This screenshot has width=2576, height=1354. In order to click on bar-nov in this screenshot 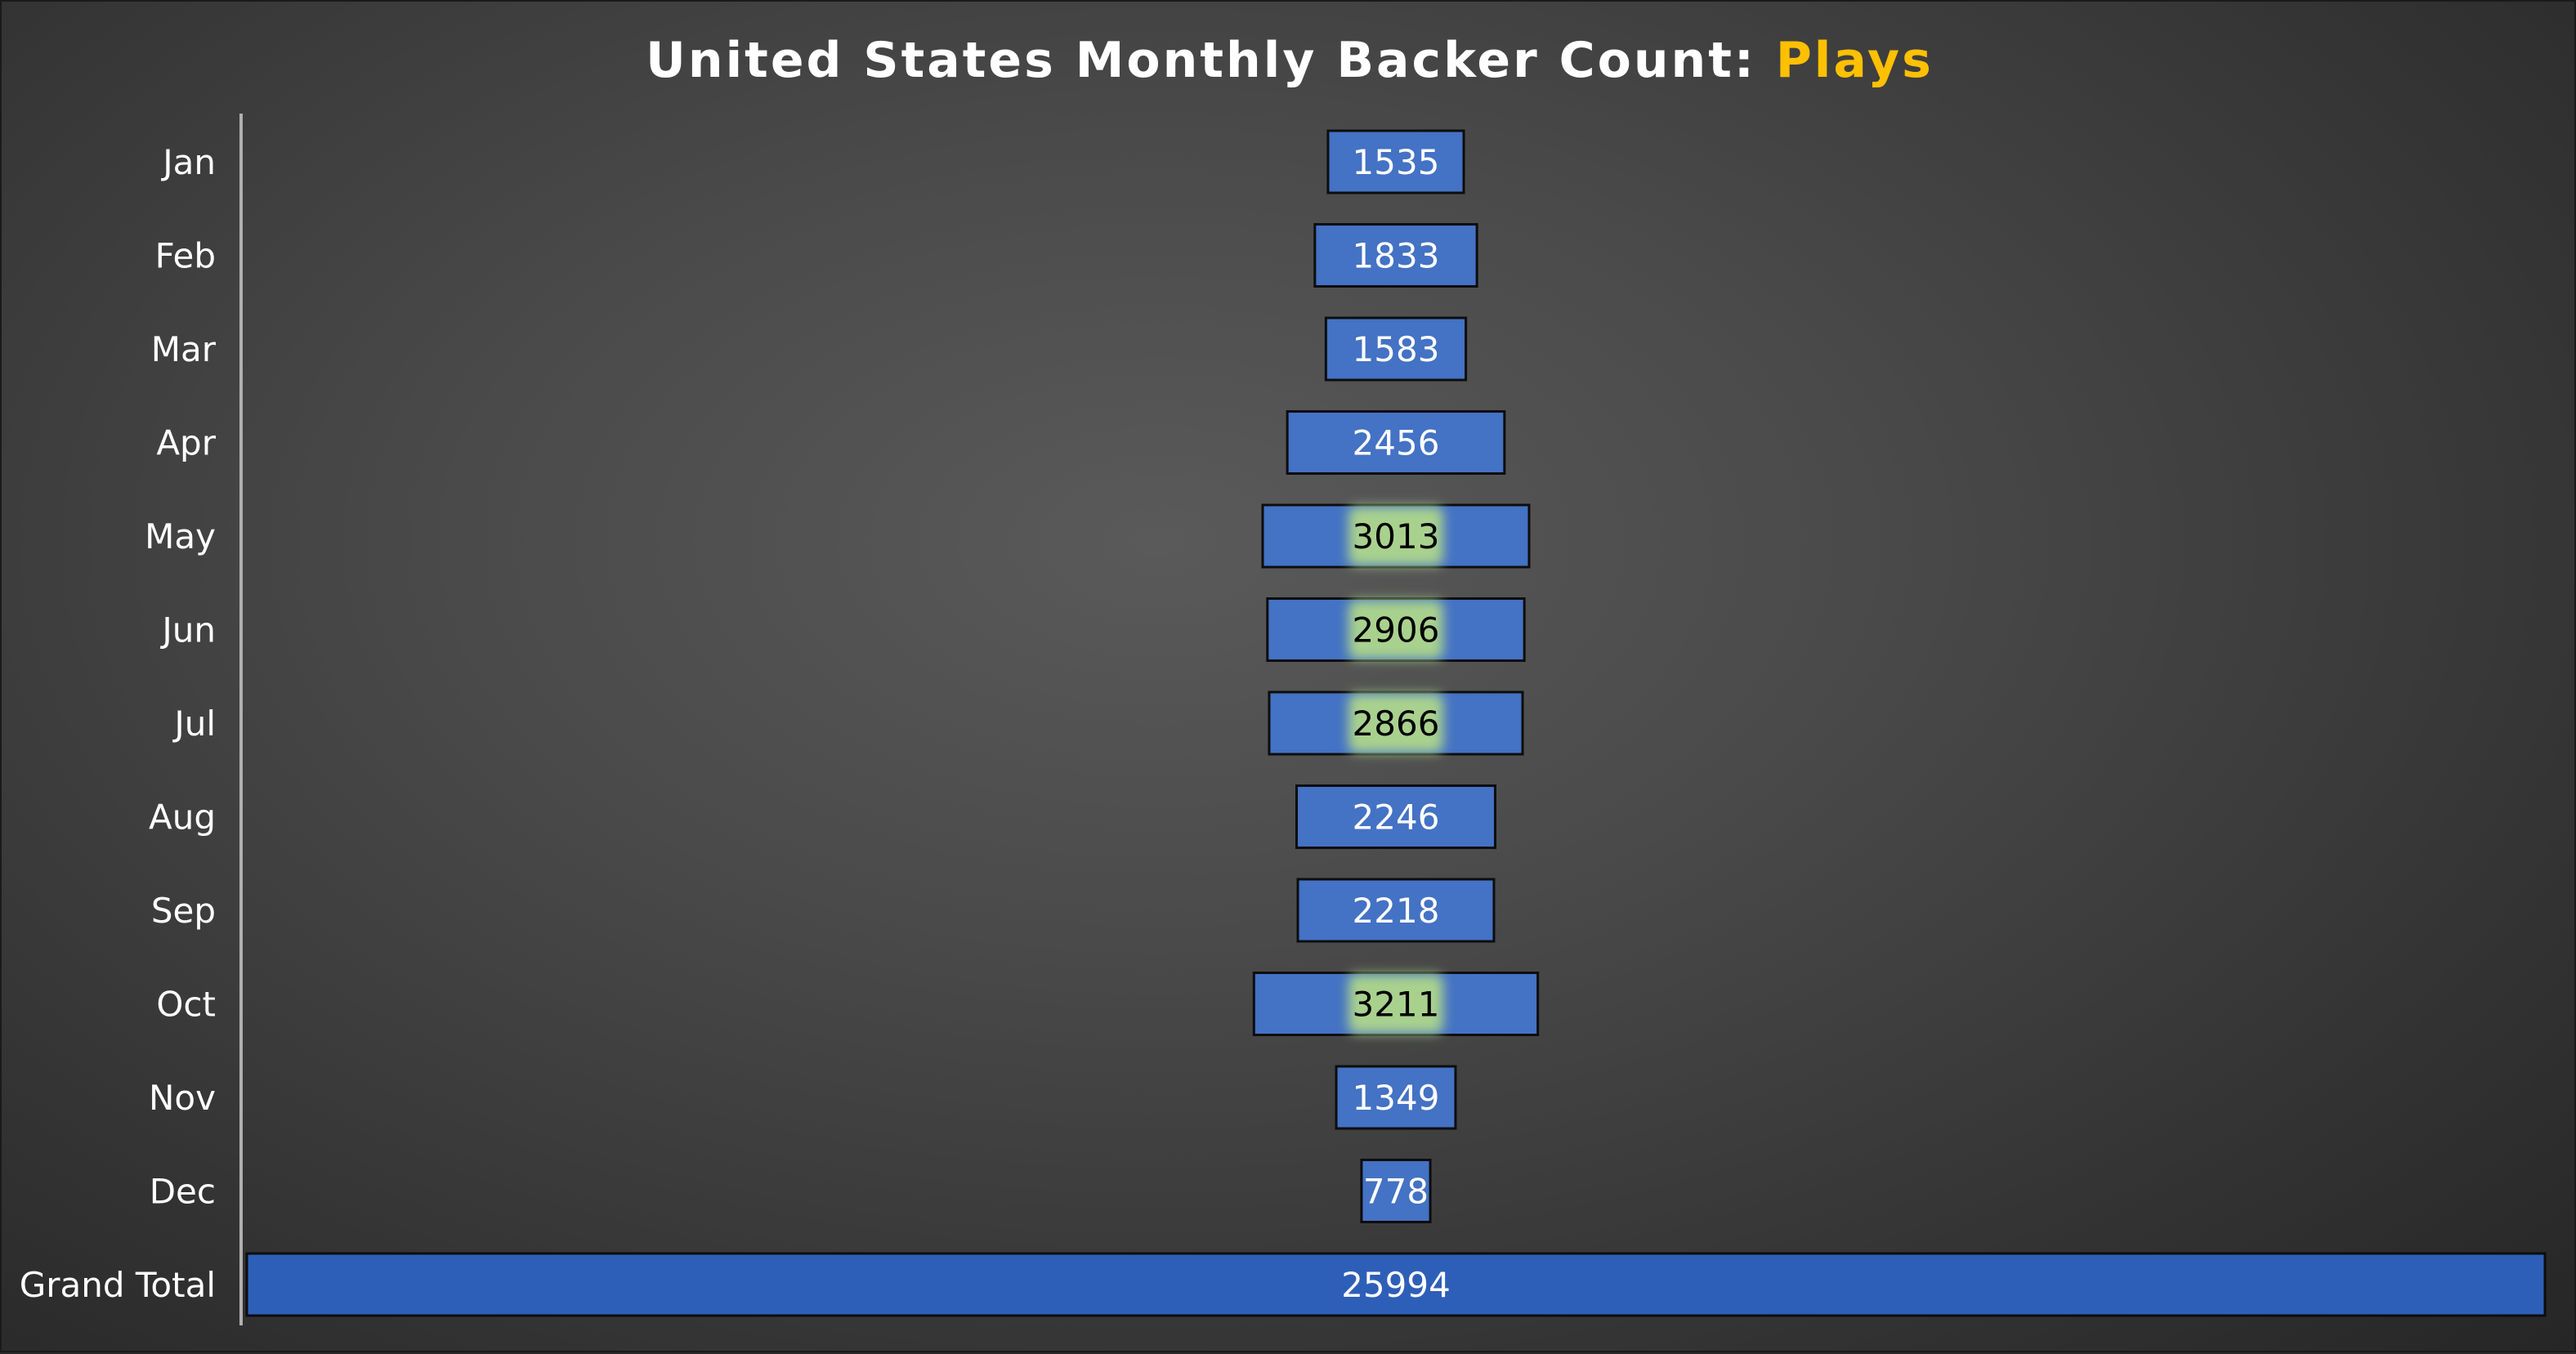, I will do `click(1396, 1097)`.